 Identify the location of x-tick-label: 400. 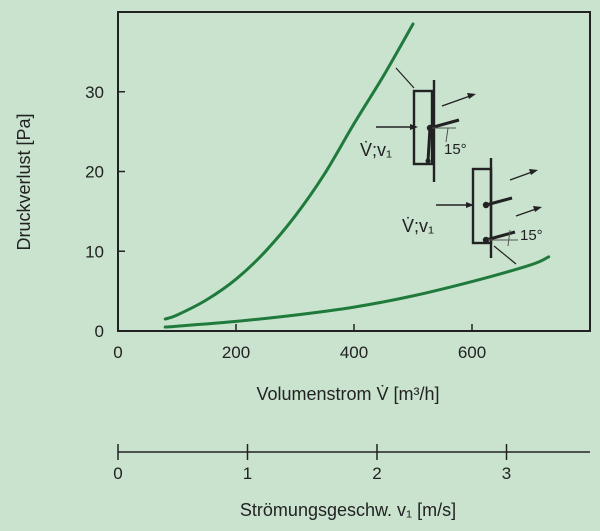
(354, 352).